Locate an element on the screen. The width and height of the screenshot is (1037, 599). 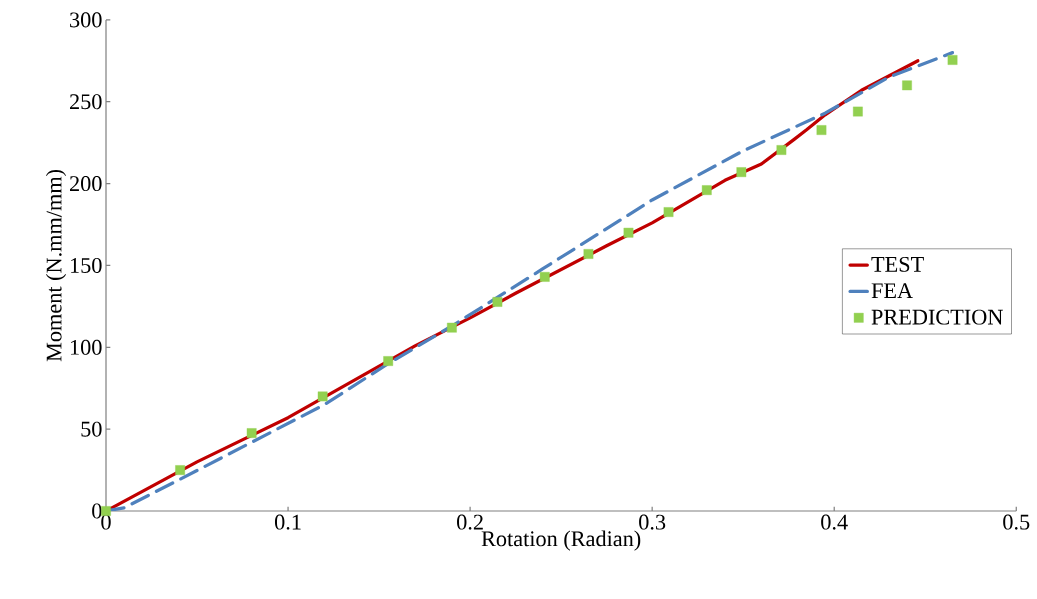
y-tick-label: 200 is located at coordinates (86, 183).